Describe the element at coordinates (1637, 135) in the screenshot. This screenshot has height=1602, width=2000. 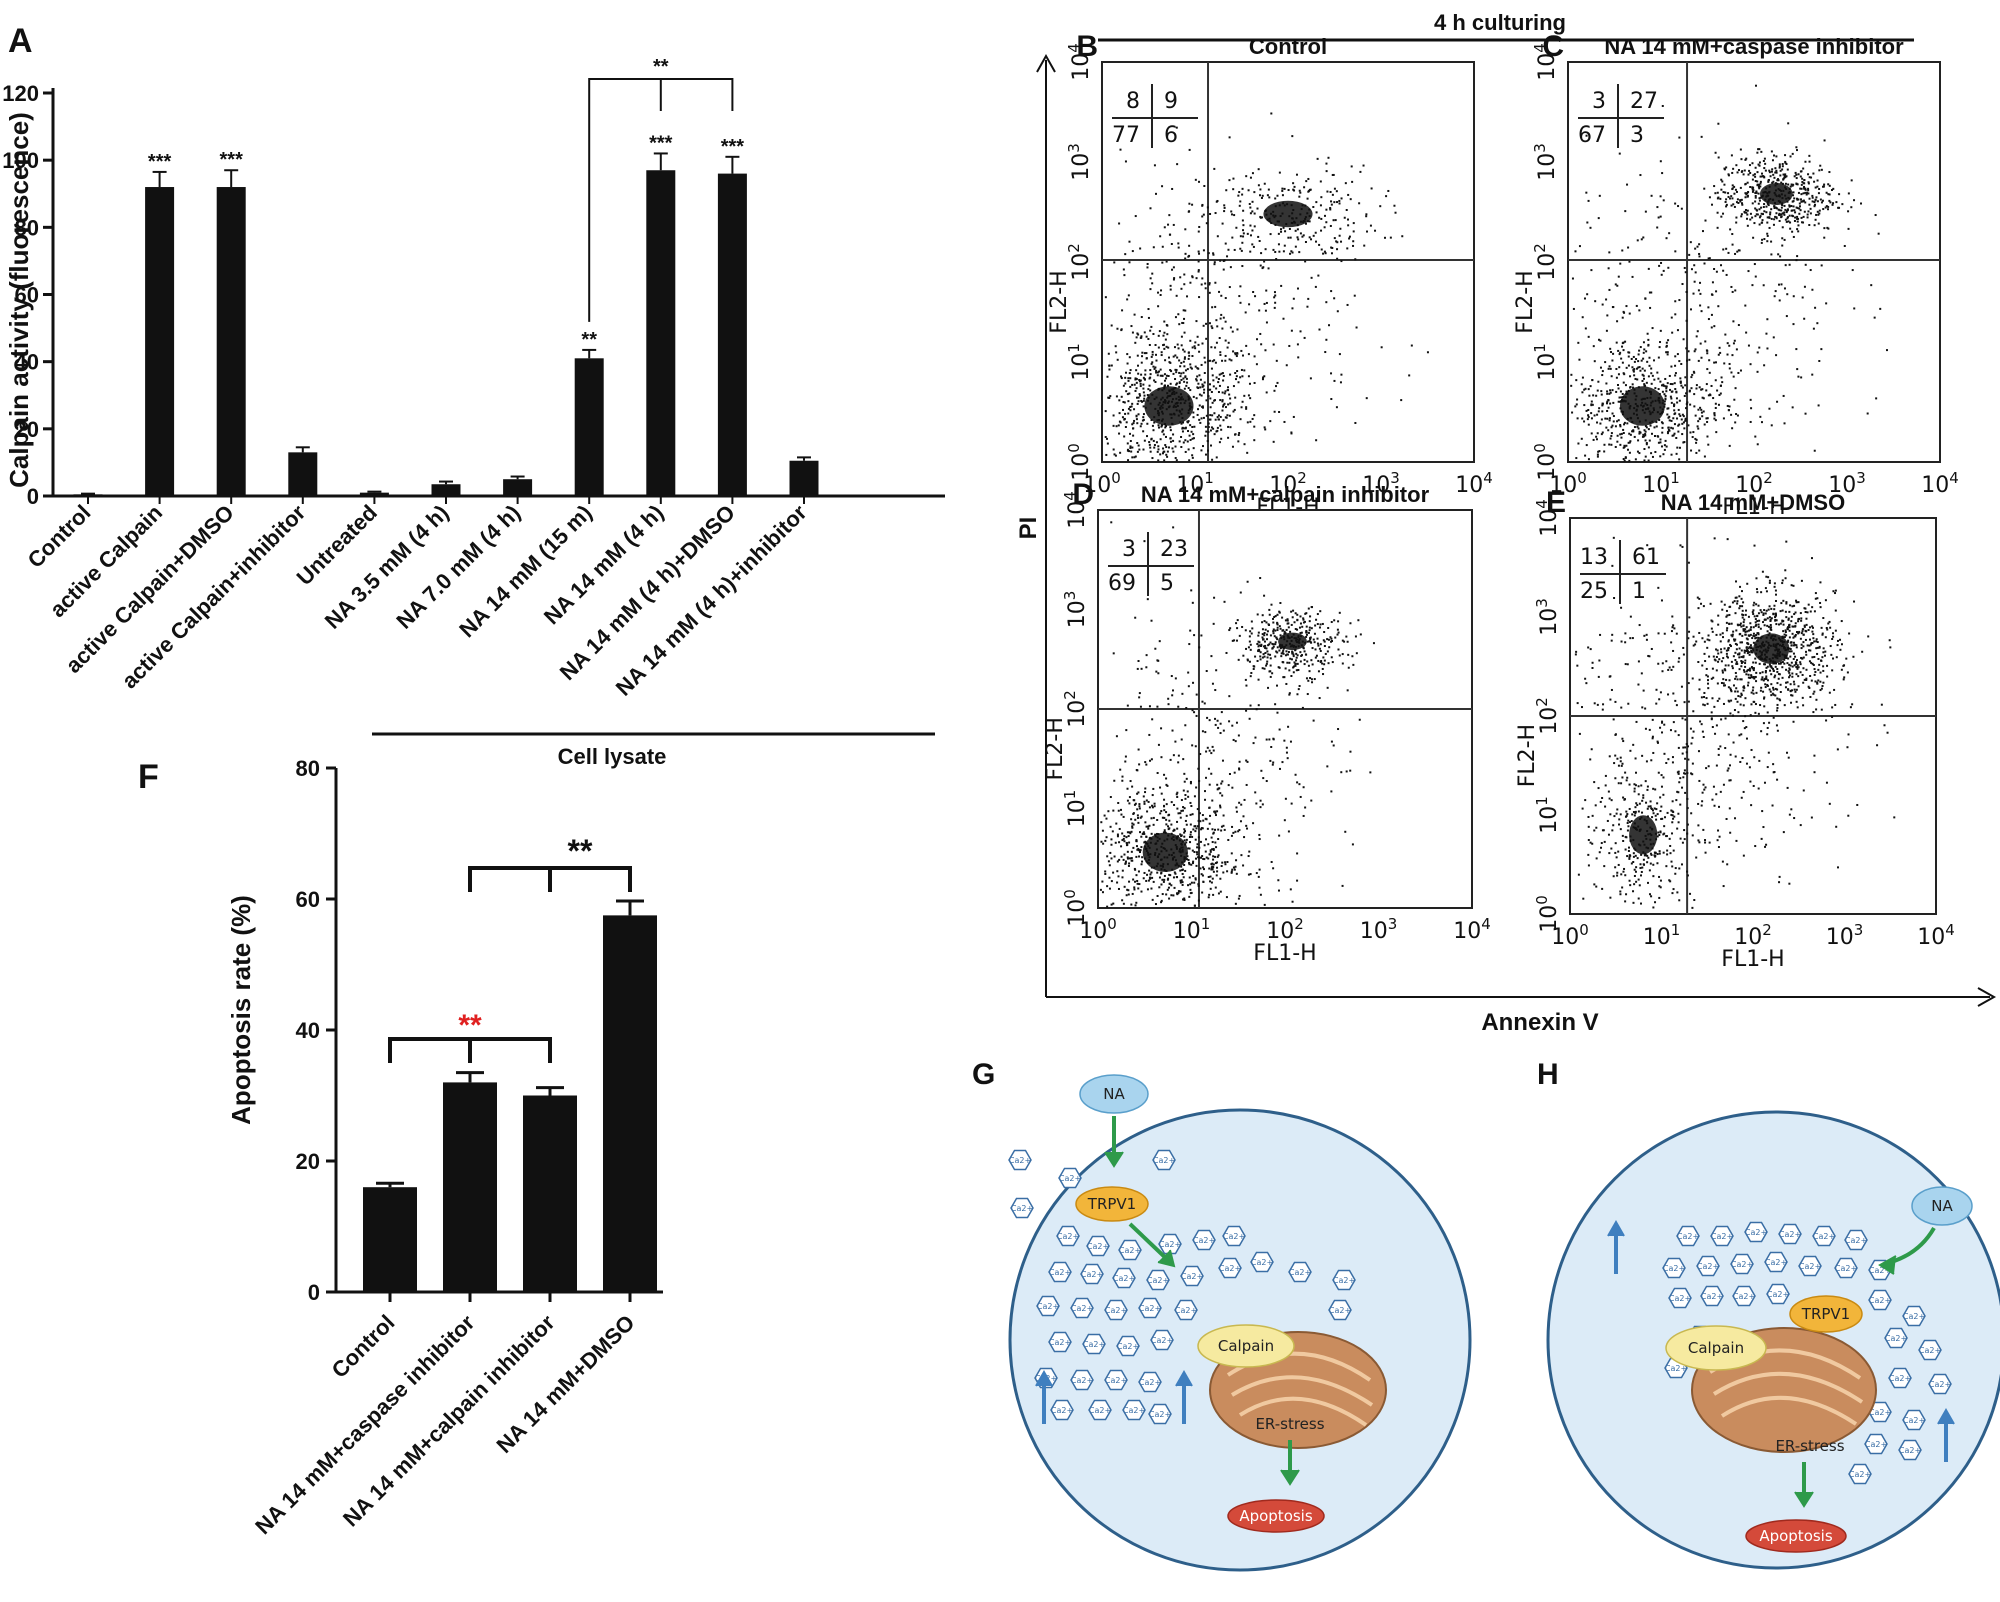
I see `quadrant-lower-right: 3` at that location.